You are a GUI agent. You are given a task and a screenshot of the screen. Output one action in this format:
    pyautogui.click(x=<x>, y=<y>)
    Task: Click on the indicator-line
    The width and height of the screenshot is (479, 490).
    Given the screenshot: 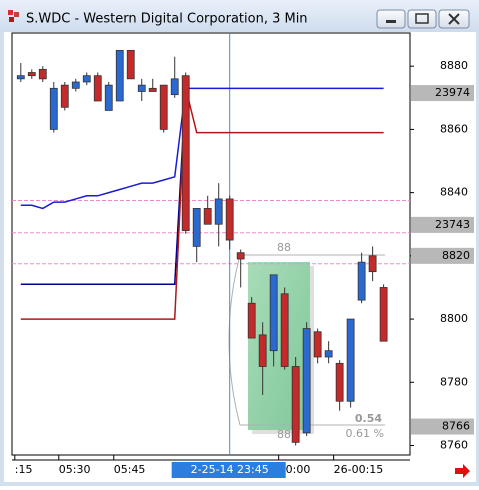 What is the action you would take?
    pyautogui.click(x=103, y=187)
    